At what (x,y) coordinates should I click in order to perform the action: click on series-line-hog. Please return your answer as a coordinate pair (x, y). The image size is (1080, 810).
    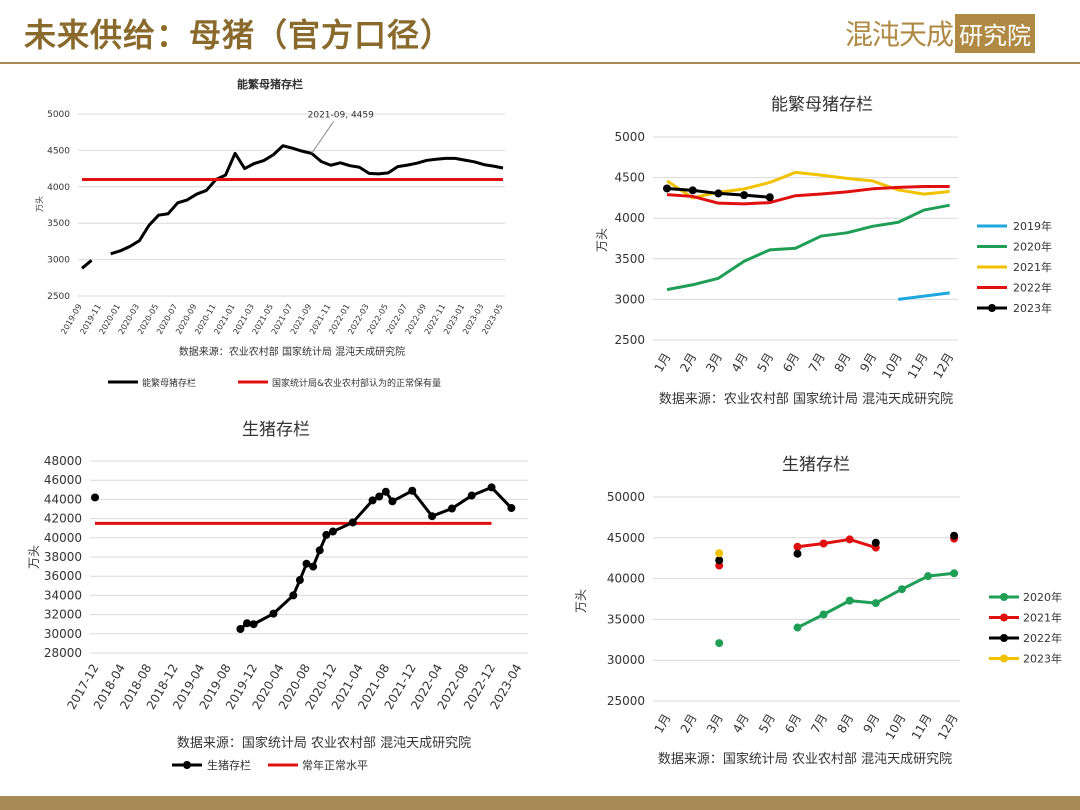
    Looking at the image, I should click on (376, 558).